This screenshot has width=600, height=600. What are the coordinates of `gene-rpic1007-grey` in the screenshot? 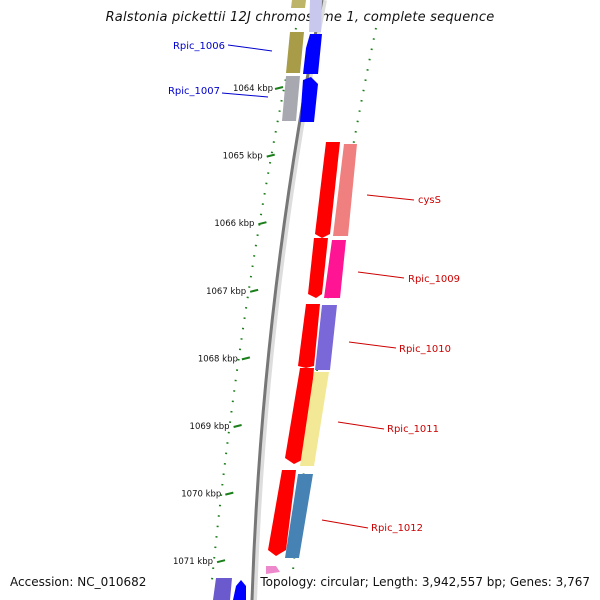 It's located at (291, 98).